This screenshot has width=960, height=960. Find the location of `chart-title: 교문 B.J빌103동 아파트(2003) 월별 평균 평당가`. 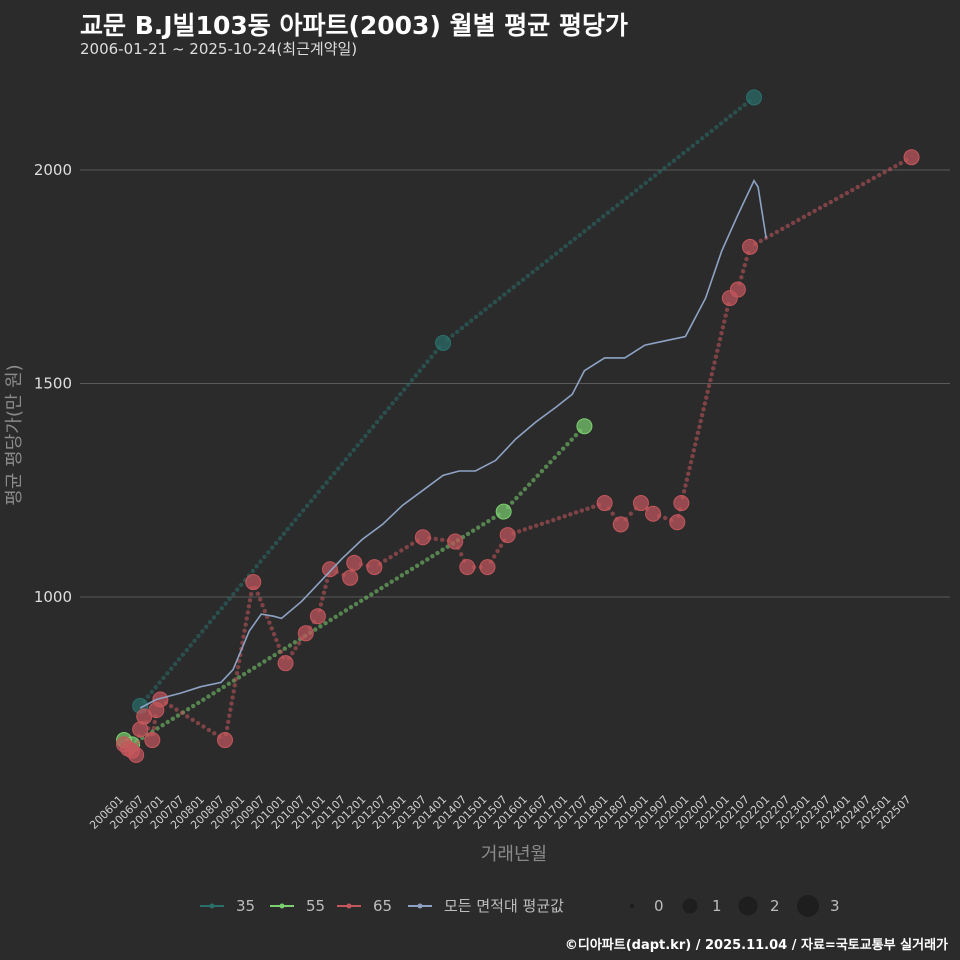

chart-title: 교문 B.J빌103동 아파트(2003) 월별 평균 평당가 is located at coordinates (354, 25).